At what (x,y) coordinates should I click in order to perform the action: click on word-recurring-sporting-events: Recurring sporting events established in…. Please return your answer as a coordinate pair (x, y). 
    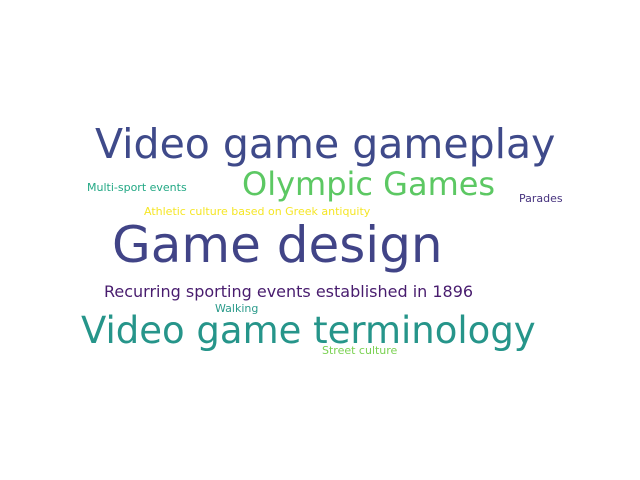
    Looking at the image, I should click on (289, 291).